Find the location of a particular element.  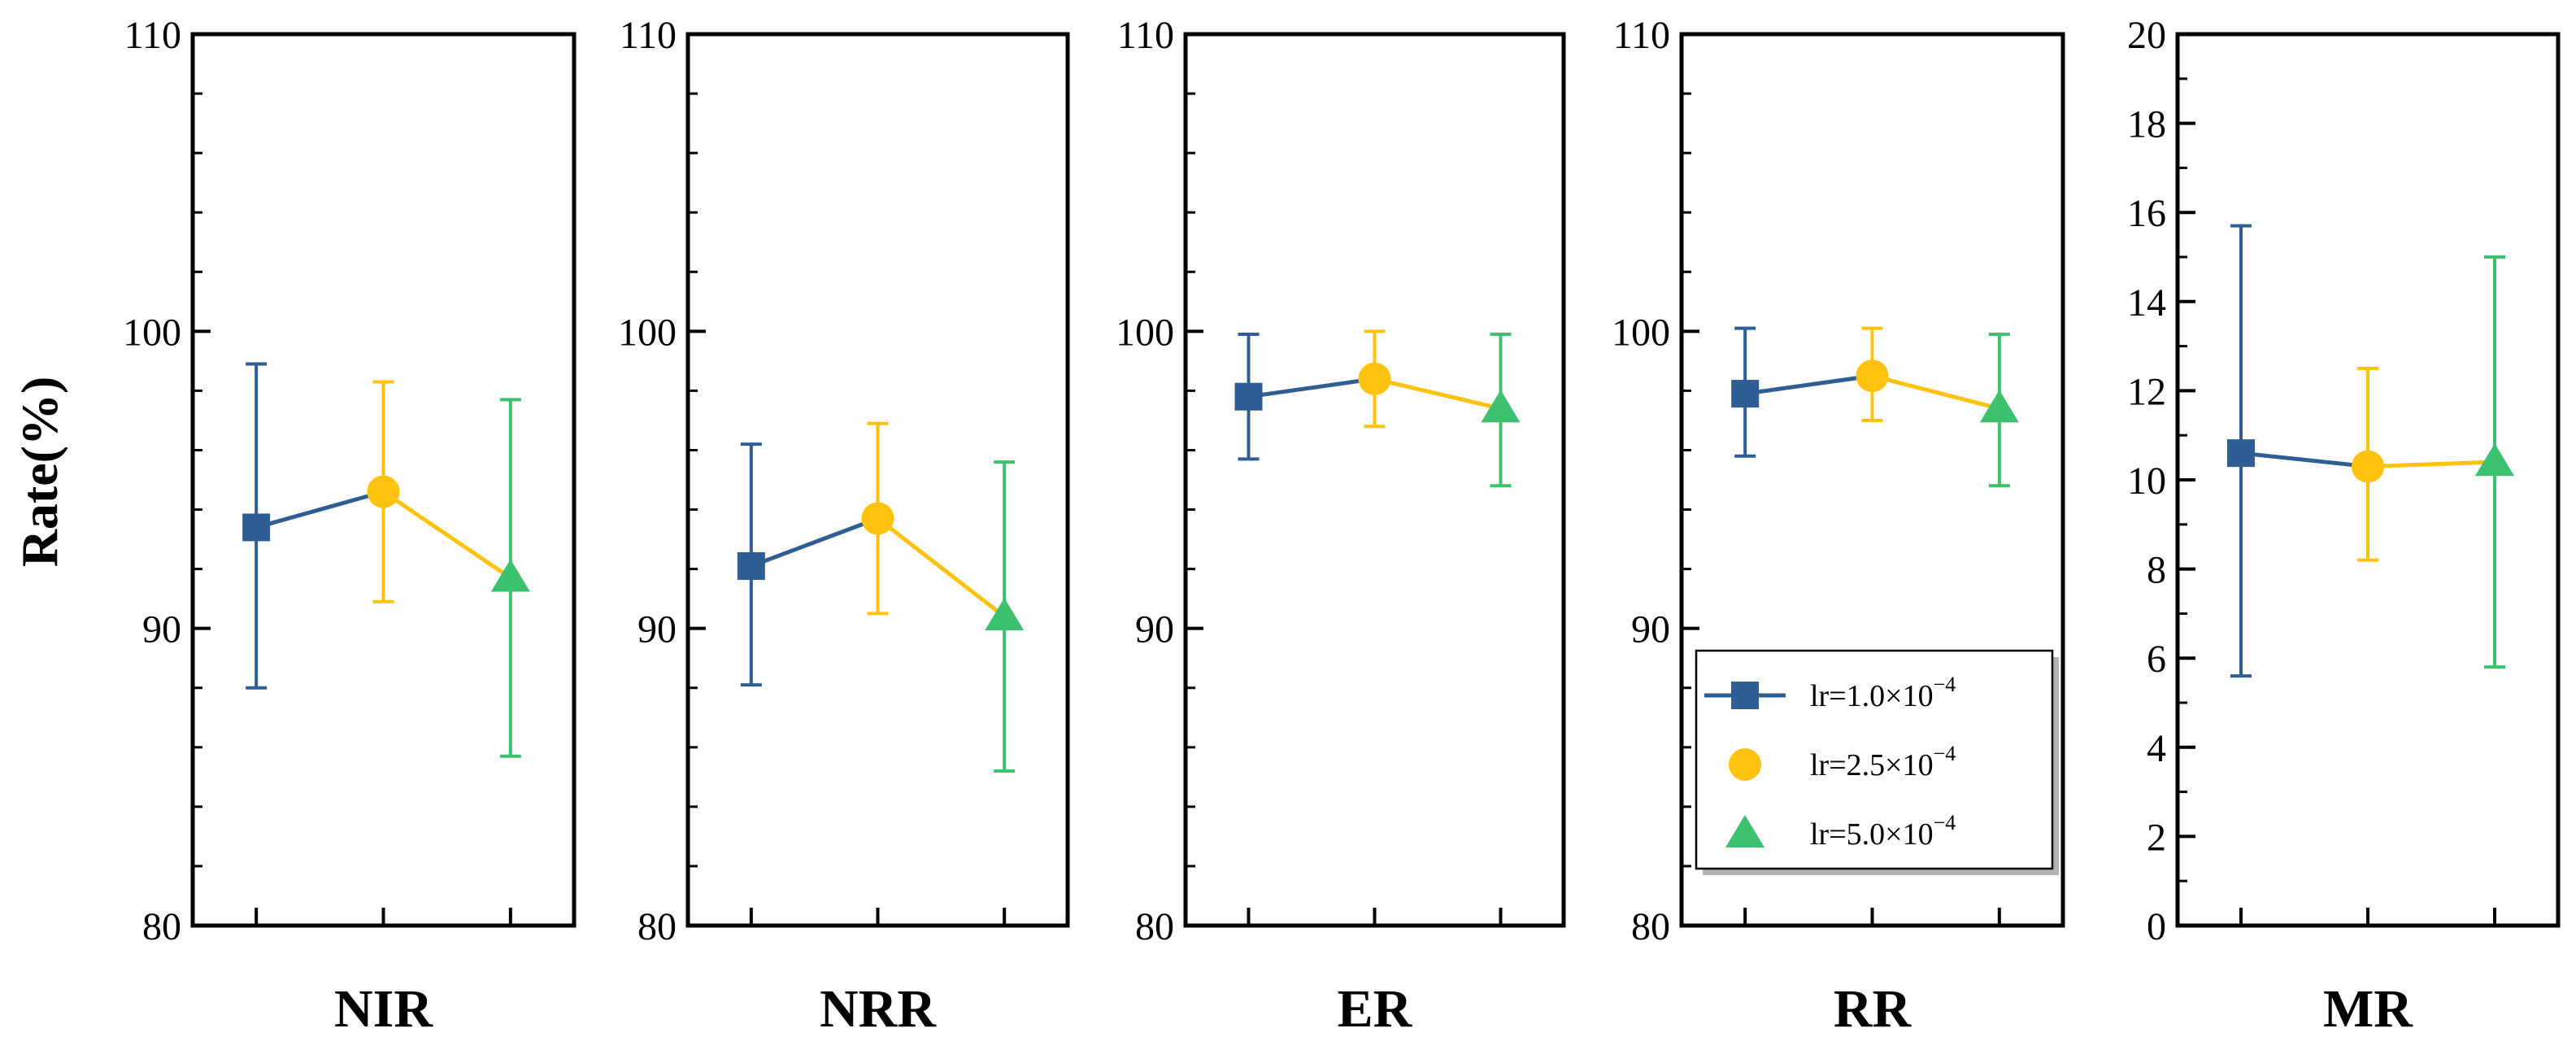

y-tick-label: 2 is located at coordinates (2156, 837).